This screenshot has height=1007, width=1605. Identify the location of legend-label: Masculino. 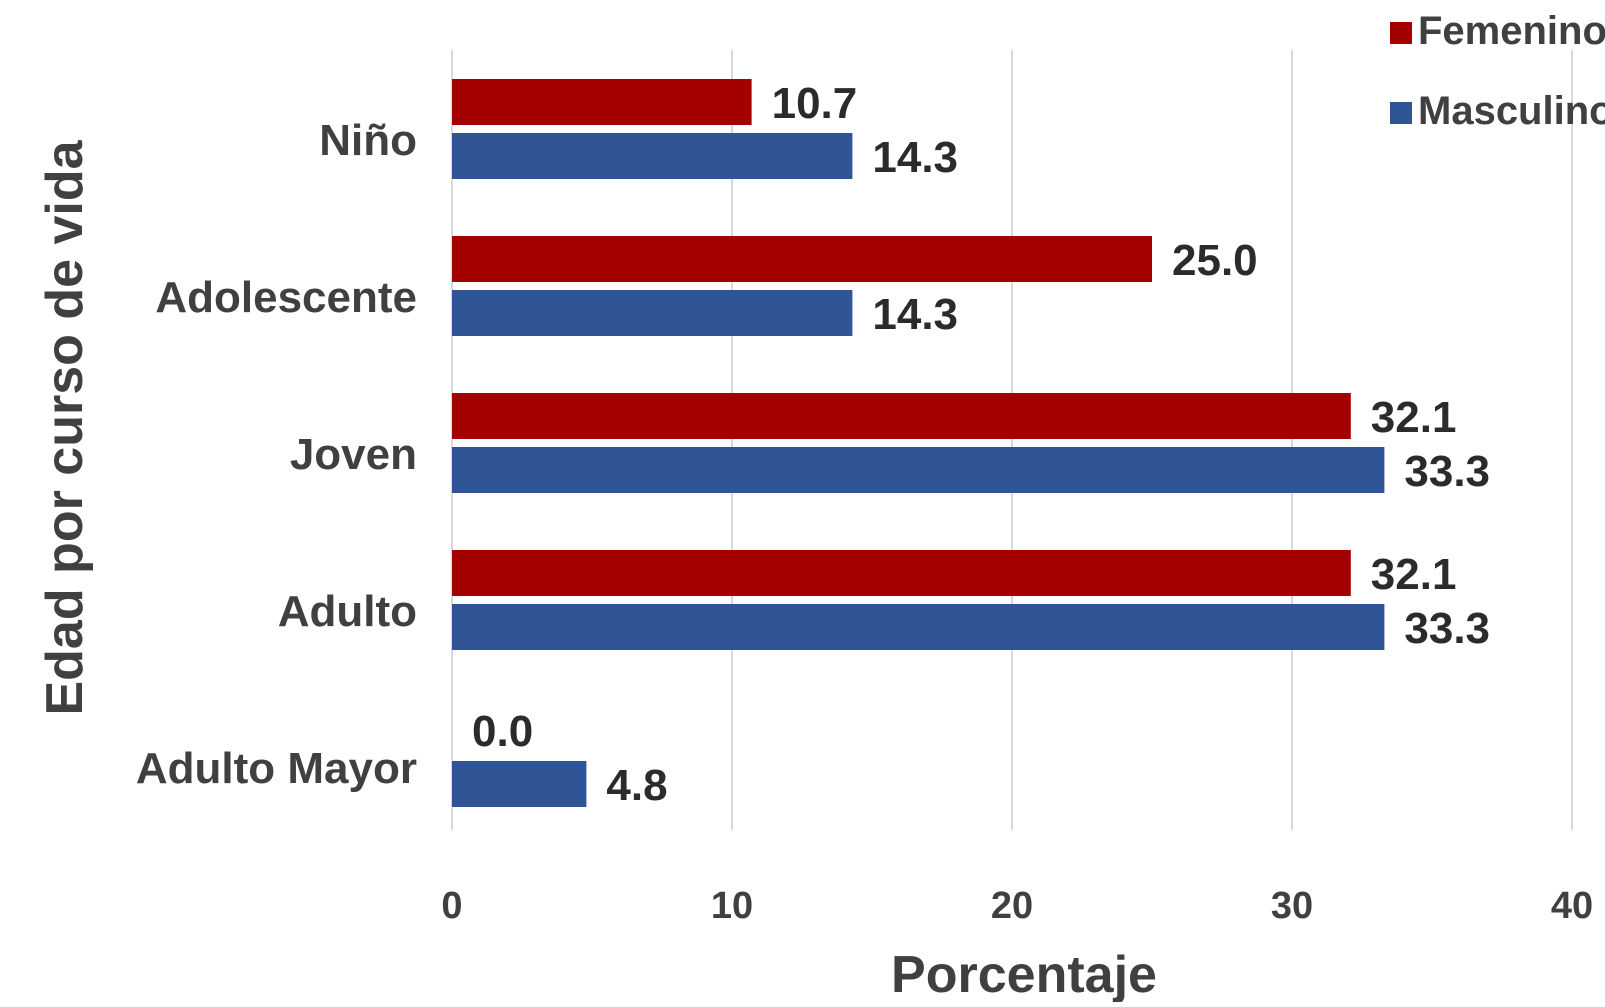
(1511, 111).